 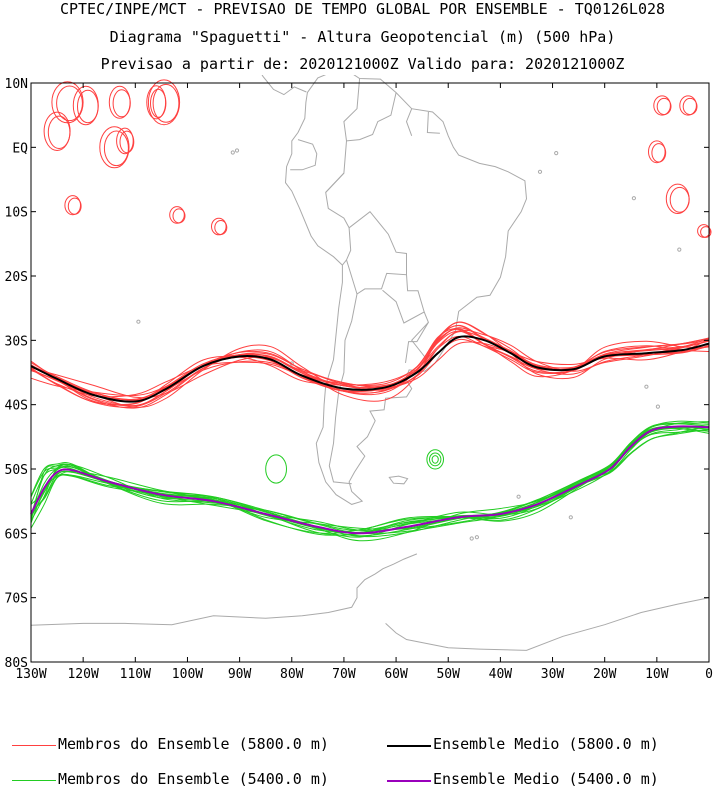 I want to click on lat-tick-label: EQ, so click(x=20, y=148).